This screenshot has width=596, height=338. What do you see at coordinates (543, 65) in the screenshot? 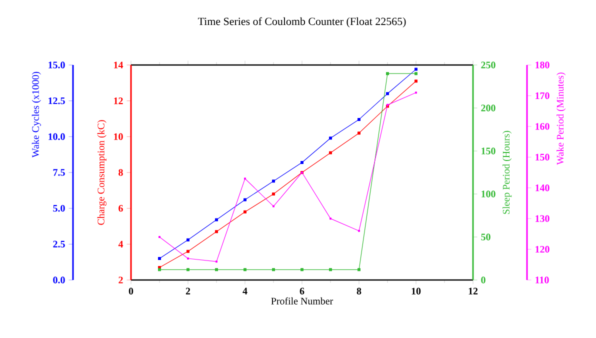
I see `y-tick-label: 180` at bounding box center [543, 65].